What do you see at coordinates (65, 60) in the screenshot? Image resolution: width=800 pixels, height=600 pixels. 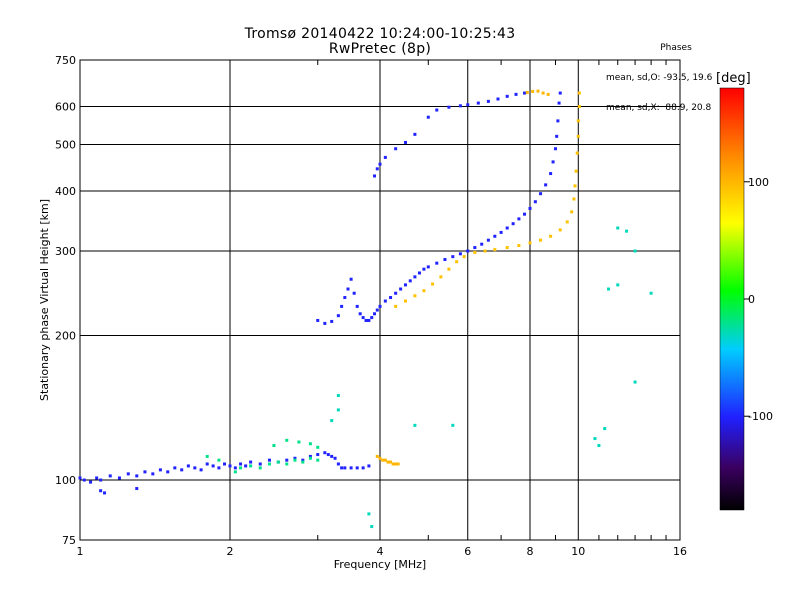 I see `y-tick-label: 750` at bounding box center [65, 60].